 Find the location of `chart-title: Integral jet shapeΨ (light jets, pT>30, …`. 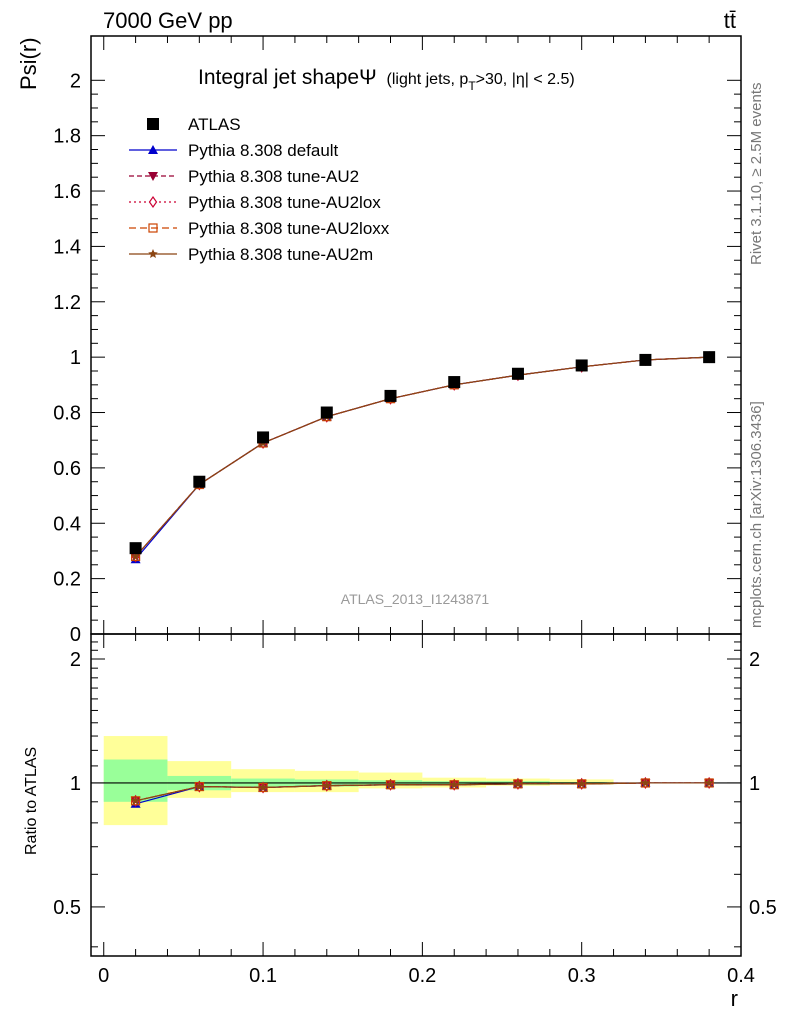

chart-title: Integral jet shapeΨ (light jets, pT>30, … is located at coordinates (386, 79).